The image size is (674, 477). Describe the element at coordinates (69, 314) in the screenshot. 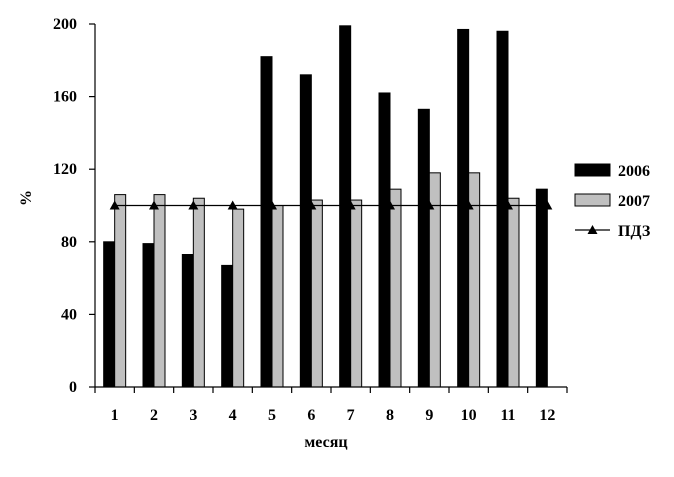

I see `y-tick-label: 40` at that location.